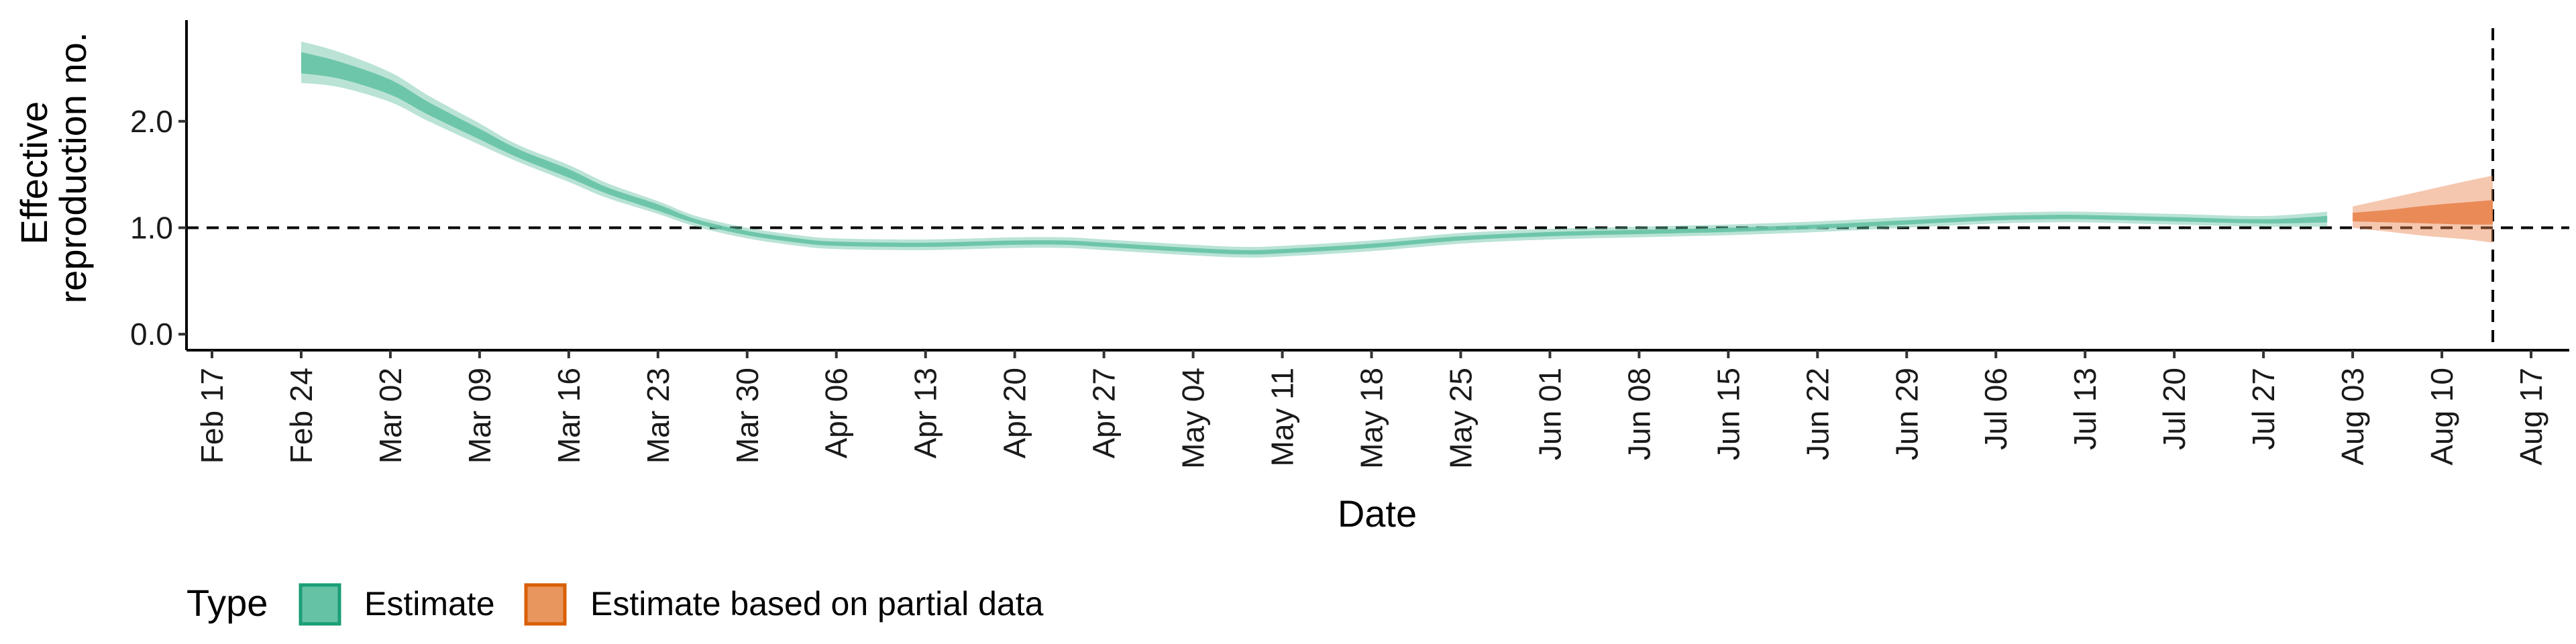 This screenshot has height=644, width=2576. I want to click on x-tick-label: Aug 10, so click(2441, 417).